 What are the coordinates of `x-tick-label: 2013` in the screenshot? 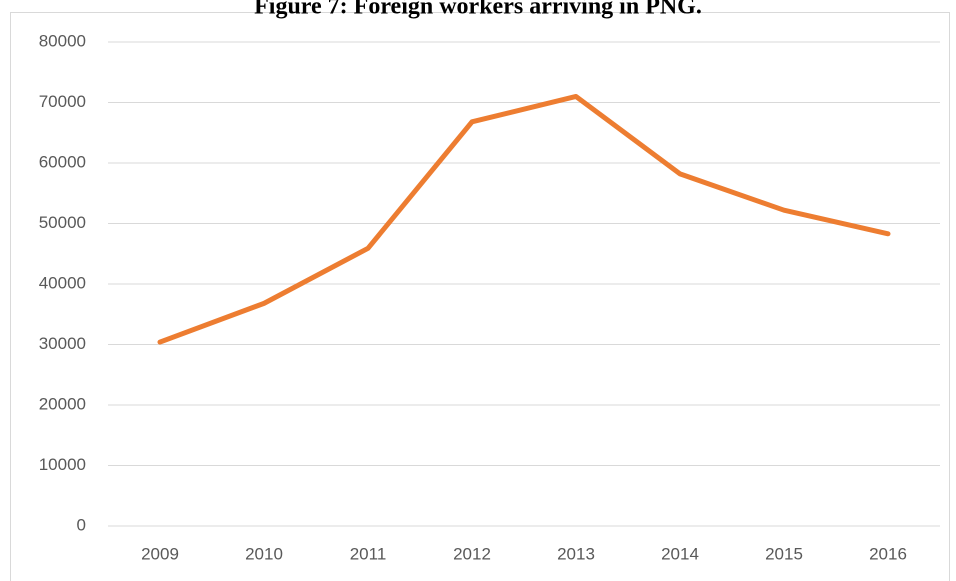 It's located at (576, 553).